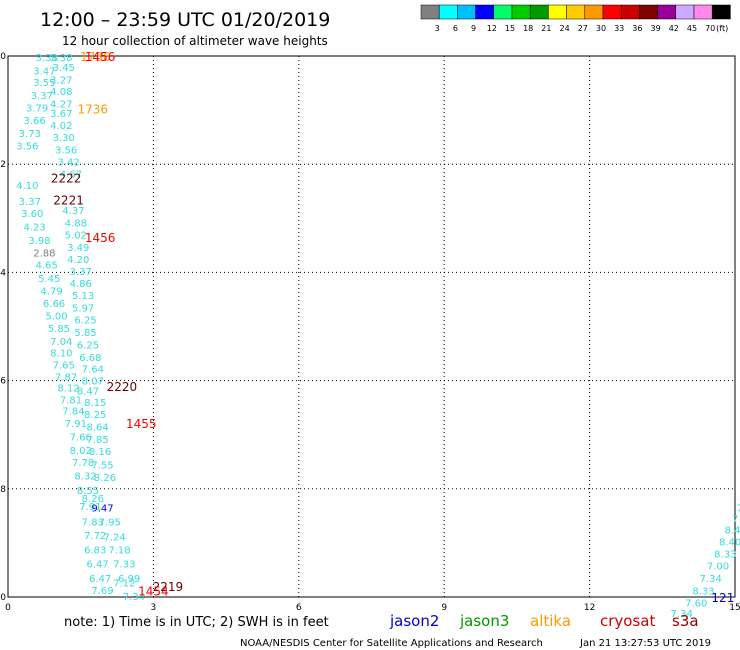 The width and height of the screenshot is (740, 650). Describe the element at coordinates (692, 28) in the screenshot. I see `colorbar-label: 45` at that location.